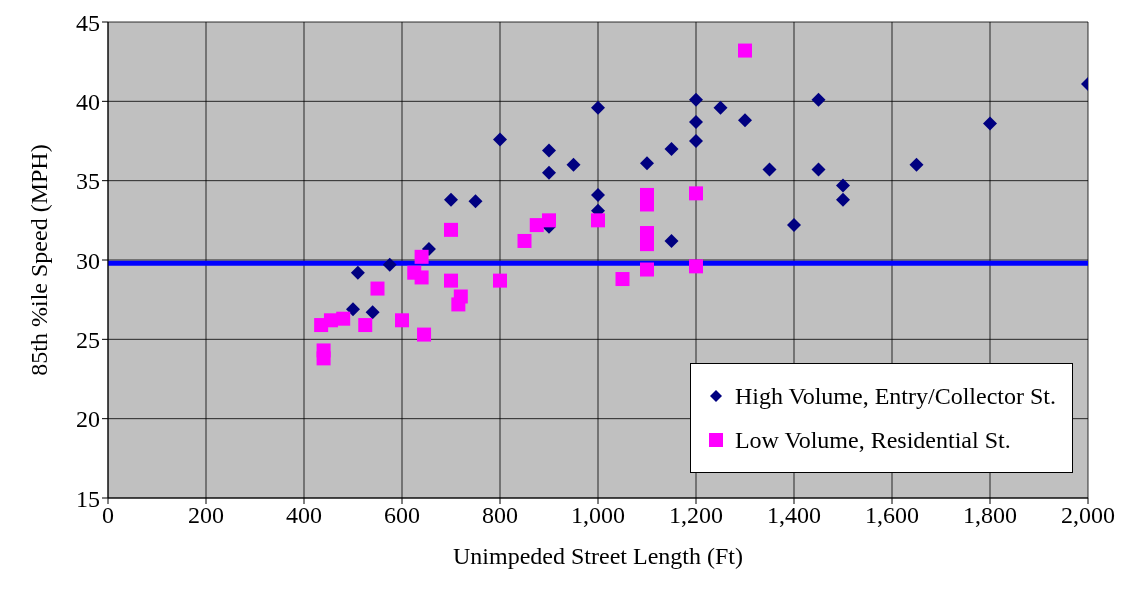 This screenshot has height=597, width=1136. Describe the element at coordinates (598, 515) in the screenshot. I see `x-tick-label: 1,000` at that location.